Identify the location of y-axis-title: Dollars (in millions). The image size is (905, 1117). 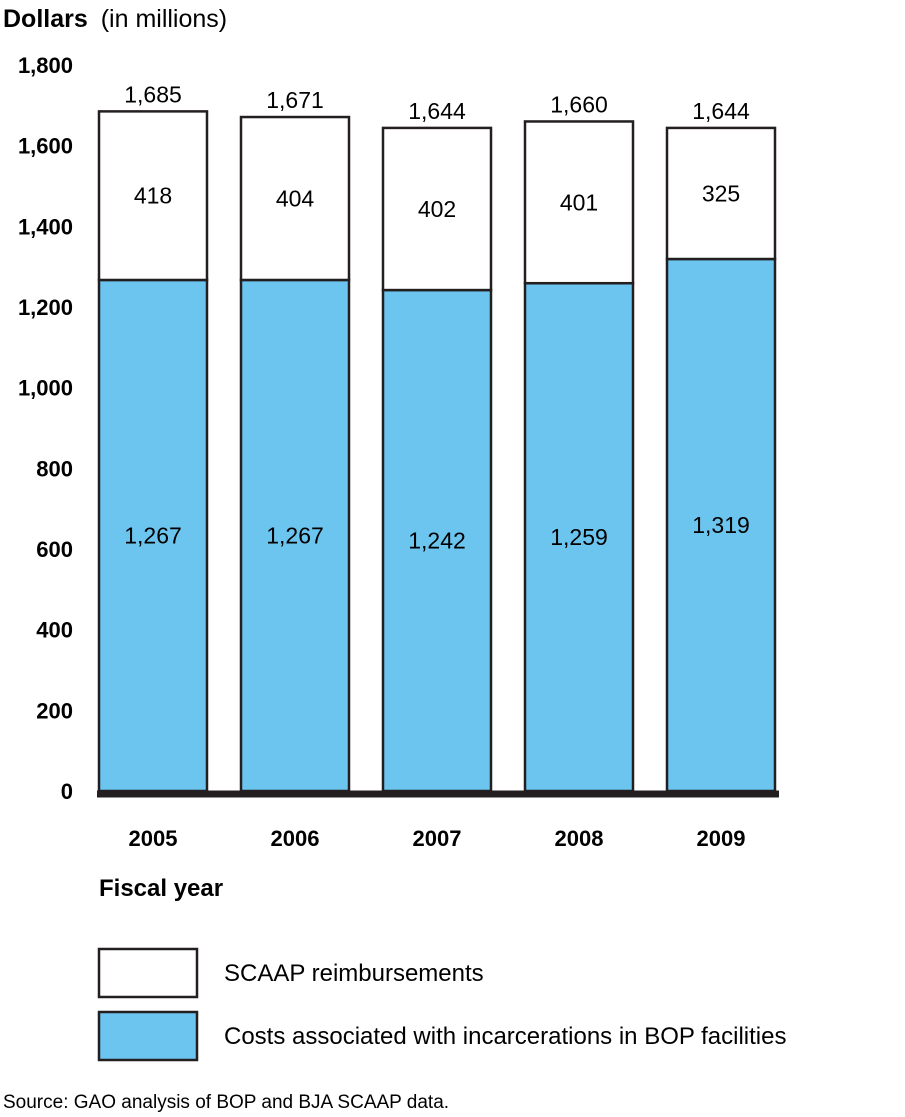
(115, 19).